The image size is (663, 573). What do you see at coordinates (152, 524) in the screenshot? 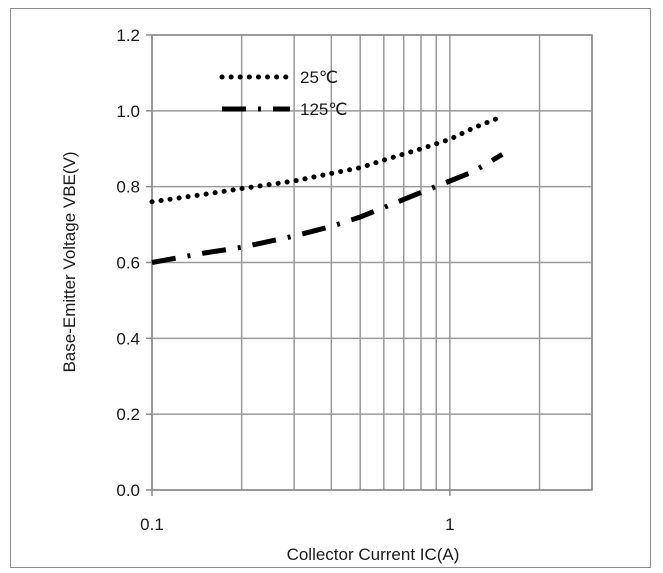
I see `x-tick-label: 0.1` at bounding box center [152, 524].